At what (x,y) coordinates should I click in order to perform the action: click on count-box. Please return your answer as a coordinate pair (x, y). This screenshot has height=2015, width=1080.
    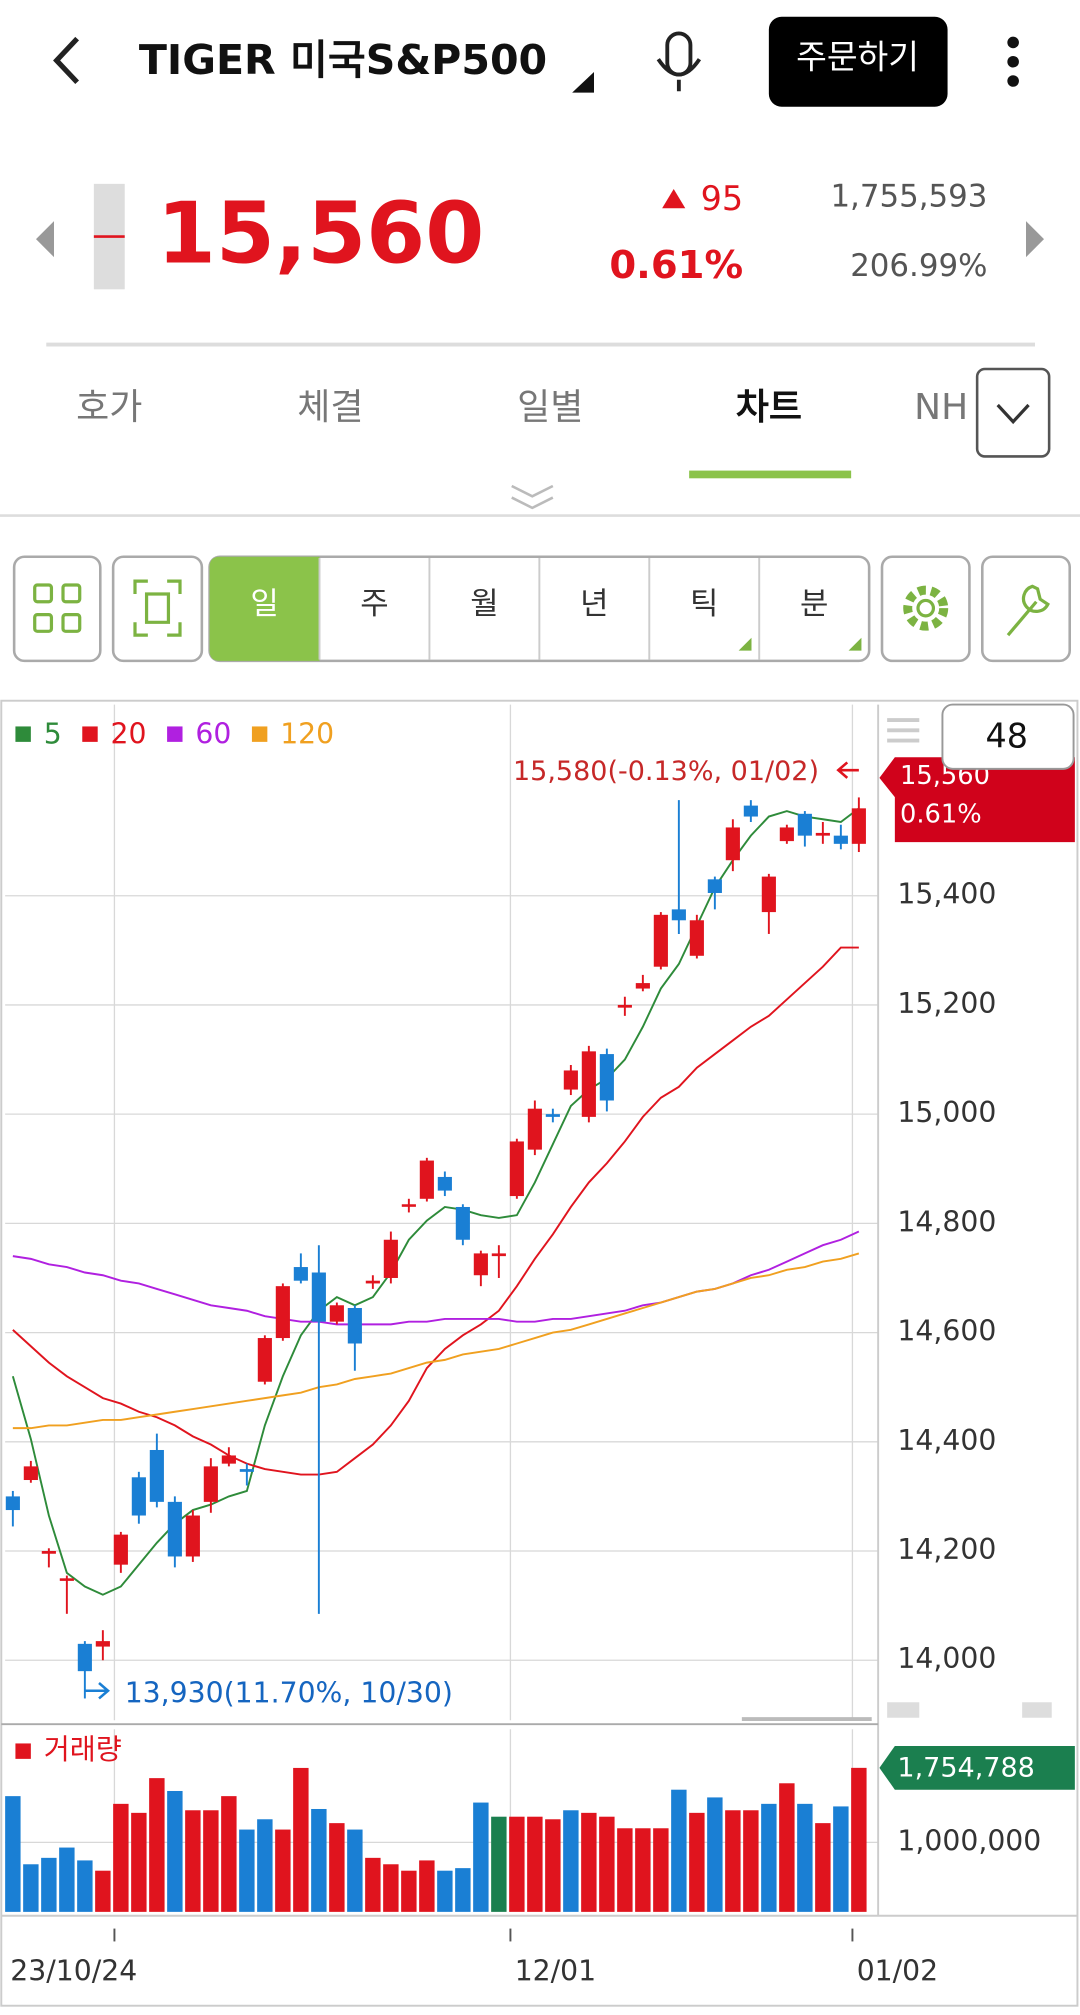
    Looking at the image, I should click on (1008, 736).